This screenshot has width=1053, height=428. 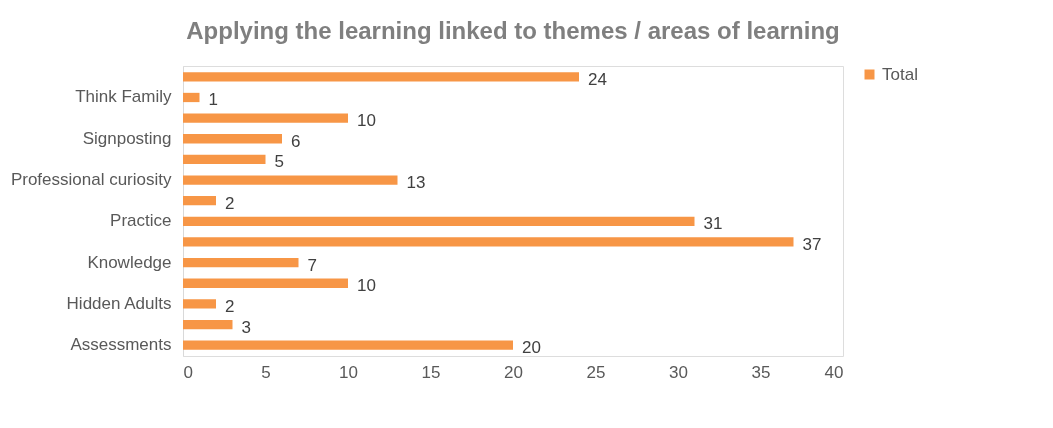 I want to click on y-tick-label: Hidden Adults, so click(x=119, y=303).